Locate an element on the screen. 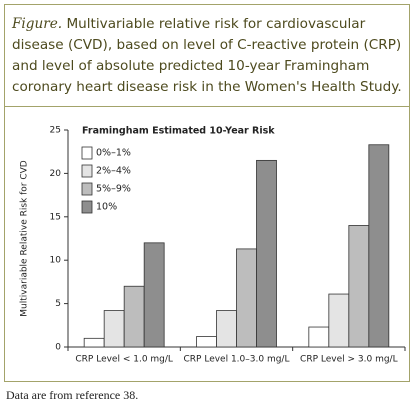 The image size is (420, 404). y-tick-label: 25 is located at coordinates (55, 131).